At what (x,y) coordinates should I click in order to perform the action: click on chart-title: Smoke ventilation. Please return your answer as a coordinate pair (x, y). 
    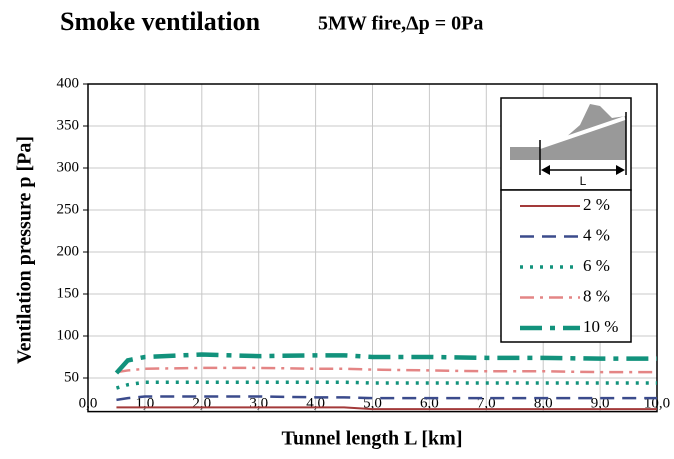
    Looking at the image, I should click on (160, 21).